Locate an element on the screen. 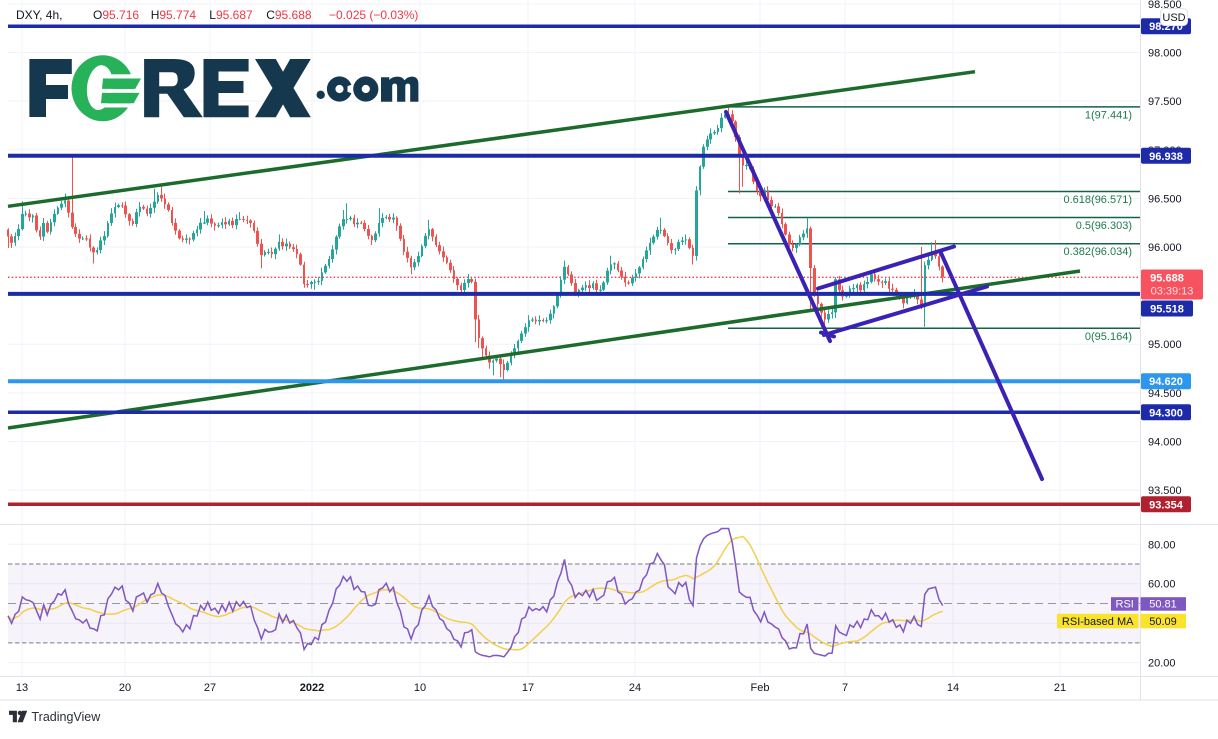 Image resolution: width=1218 pixels, height=739 pixels. svg-text: 0.618(96.571) is located at coordinates (1098, 200).